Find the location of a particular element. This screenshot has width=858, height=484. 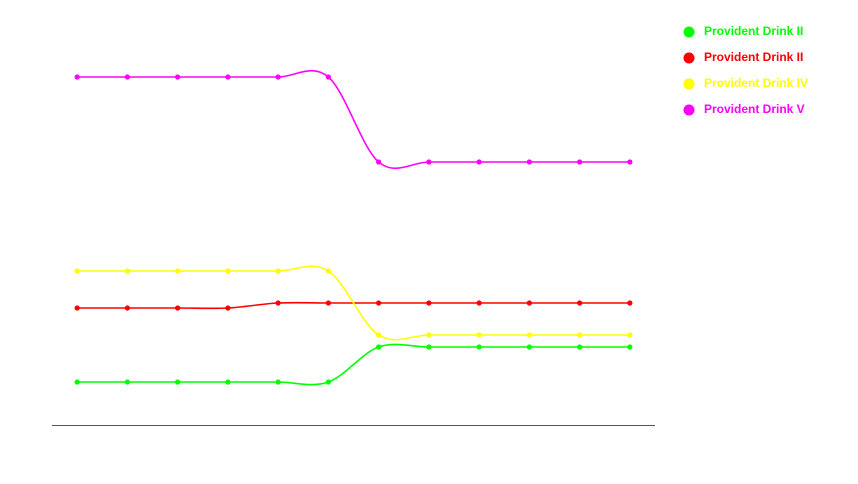

legend-label: Provident Drink V is located at coordinates (754, 109).